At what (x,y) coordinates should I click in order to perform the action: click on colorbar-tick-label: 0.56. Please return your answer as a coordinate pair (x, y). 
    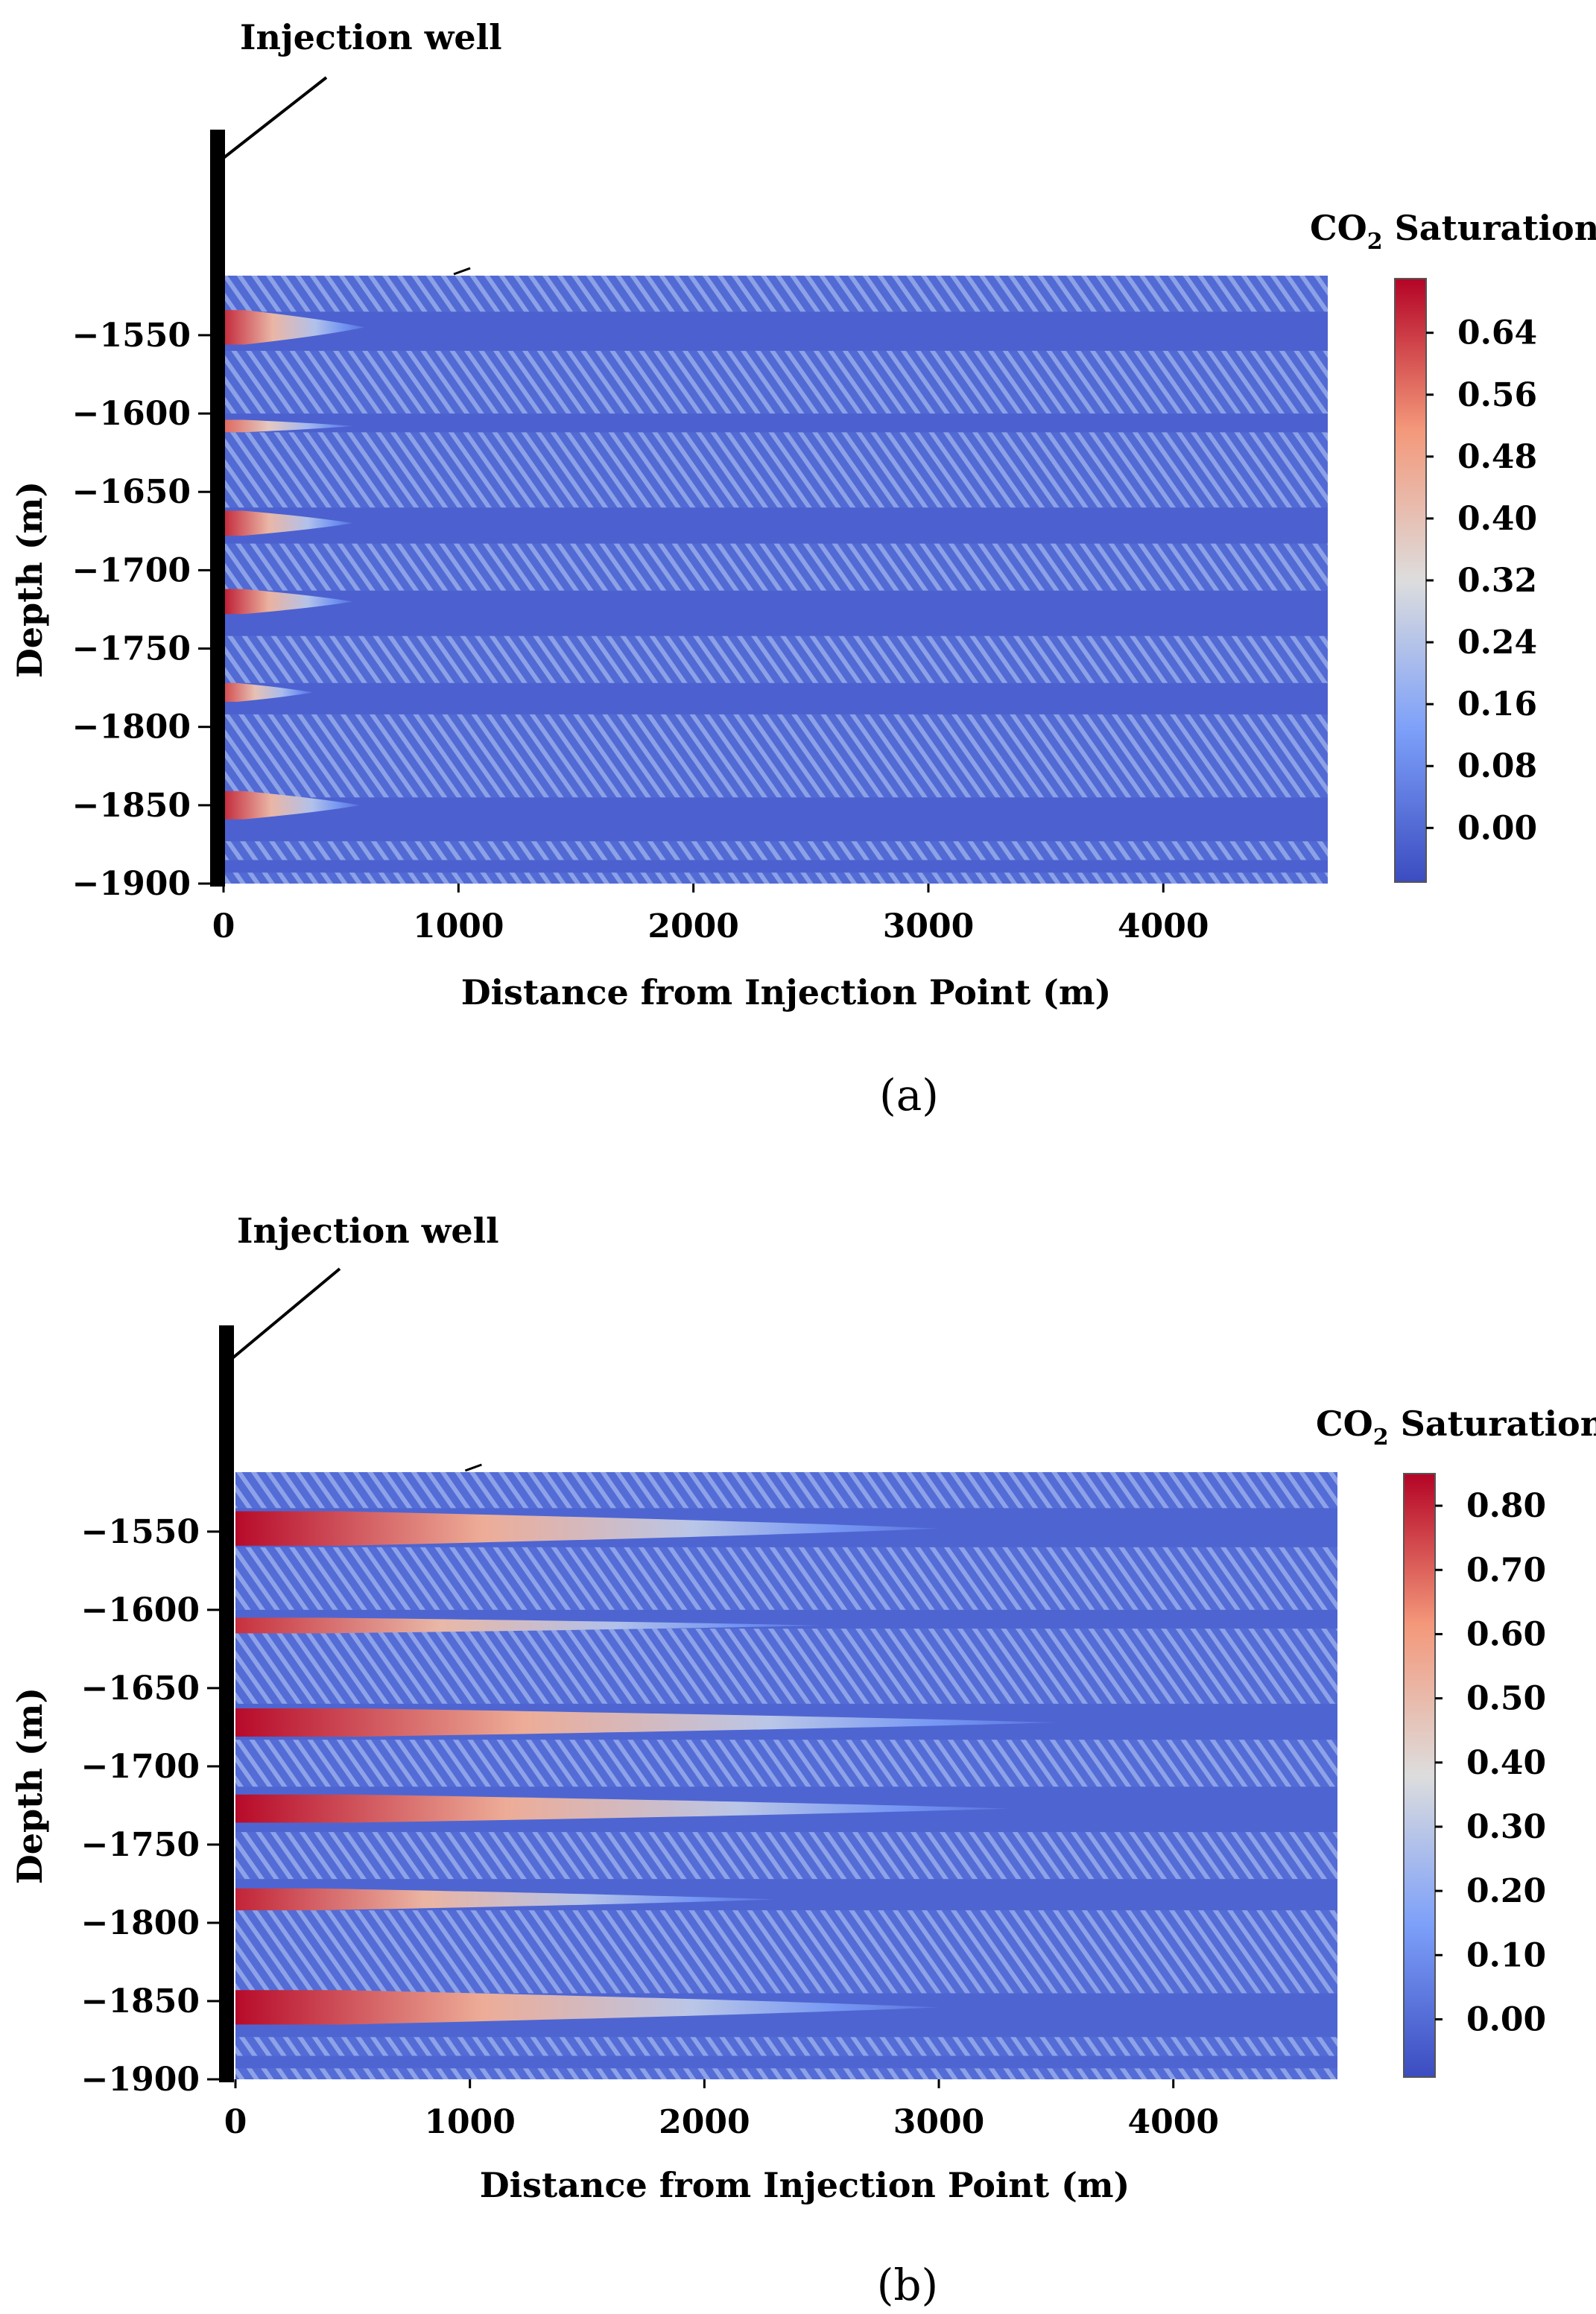
    Looking at the image, I should click on (1497, 395).